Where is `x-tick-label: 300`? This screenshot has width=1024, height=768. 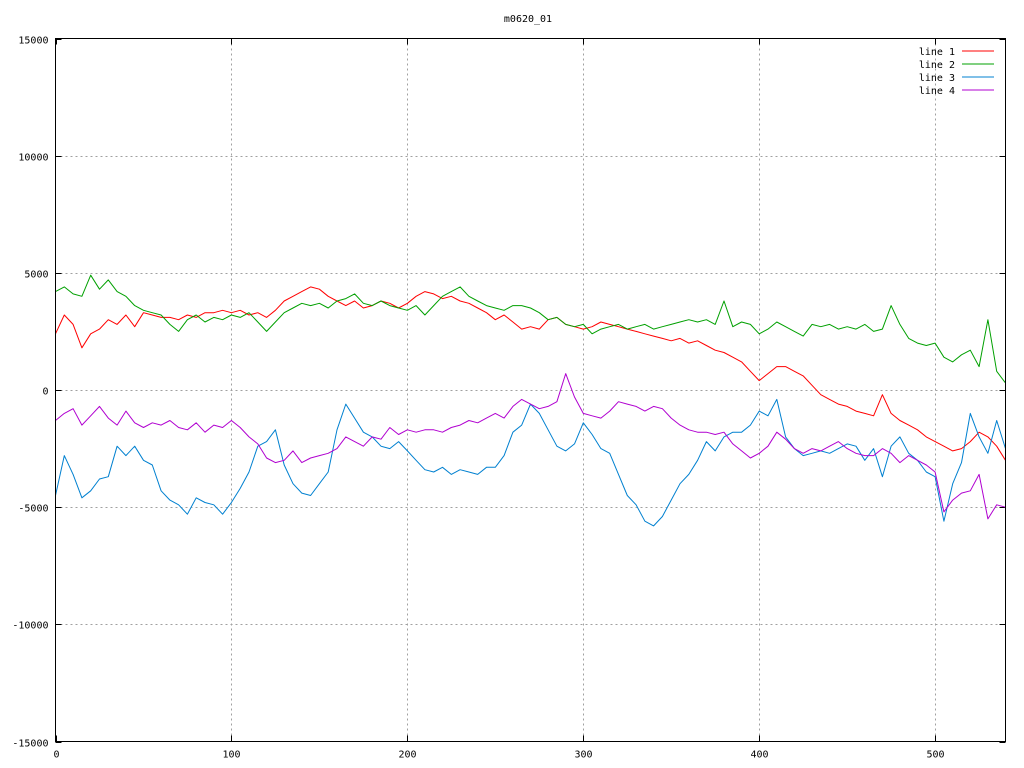
x-tick-label: 300 is located at coordinates (583, 755).